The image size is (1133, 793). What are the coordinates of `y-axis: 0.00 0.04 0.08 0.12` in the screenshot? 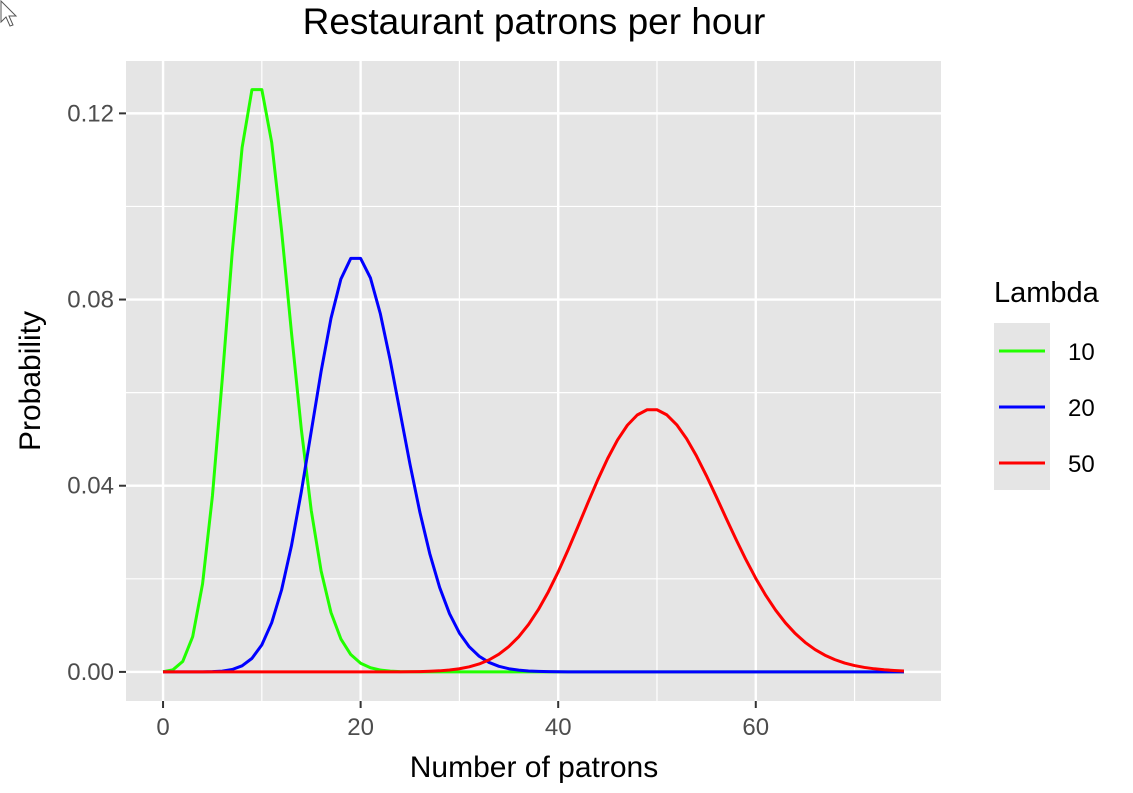 It's located at (96, 393).